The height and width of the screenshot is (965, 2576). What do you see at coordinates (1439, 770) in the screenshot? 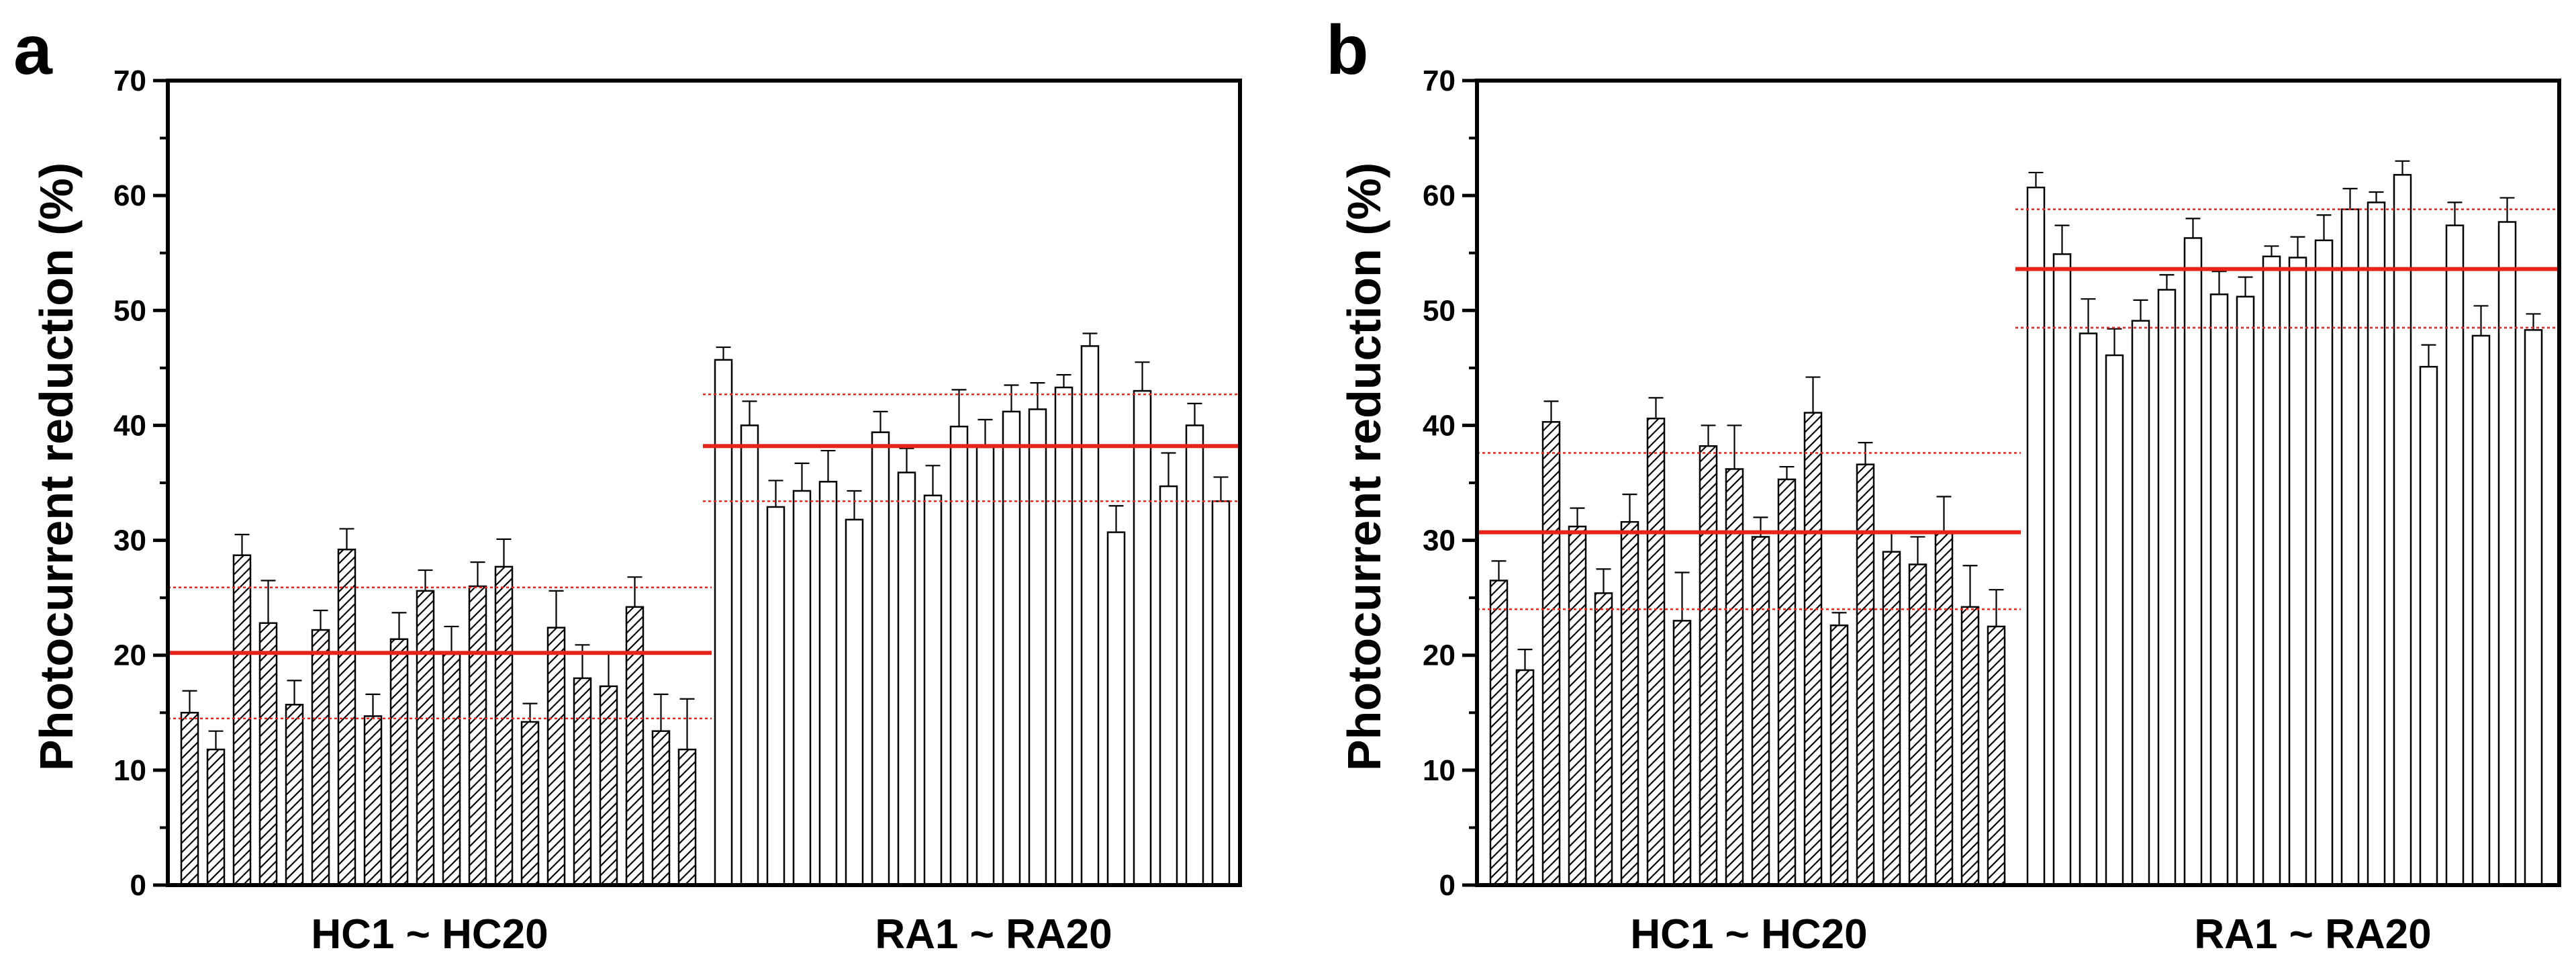
I see `y-tick-label-b-10: 10` at bounding box center [1439, 770].